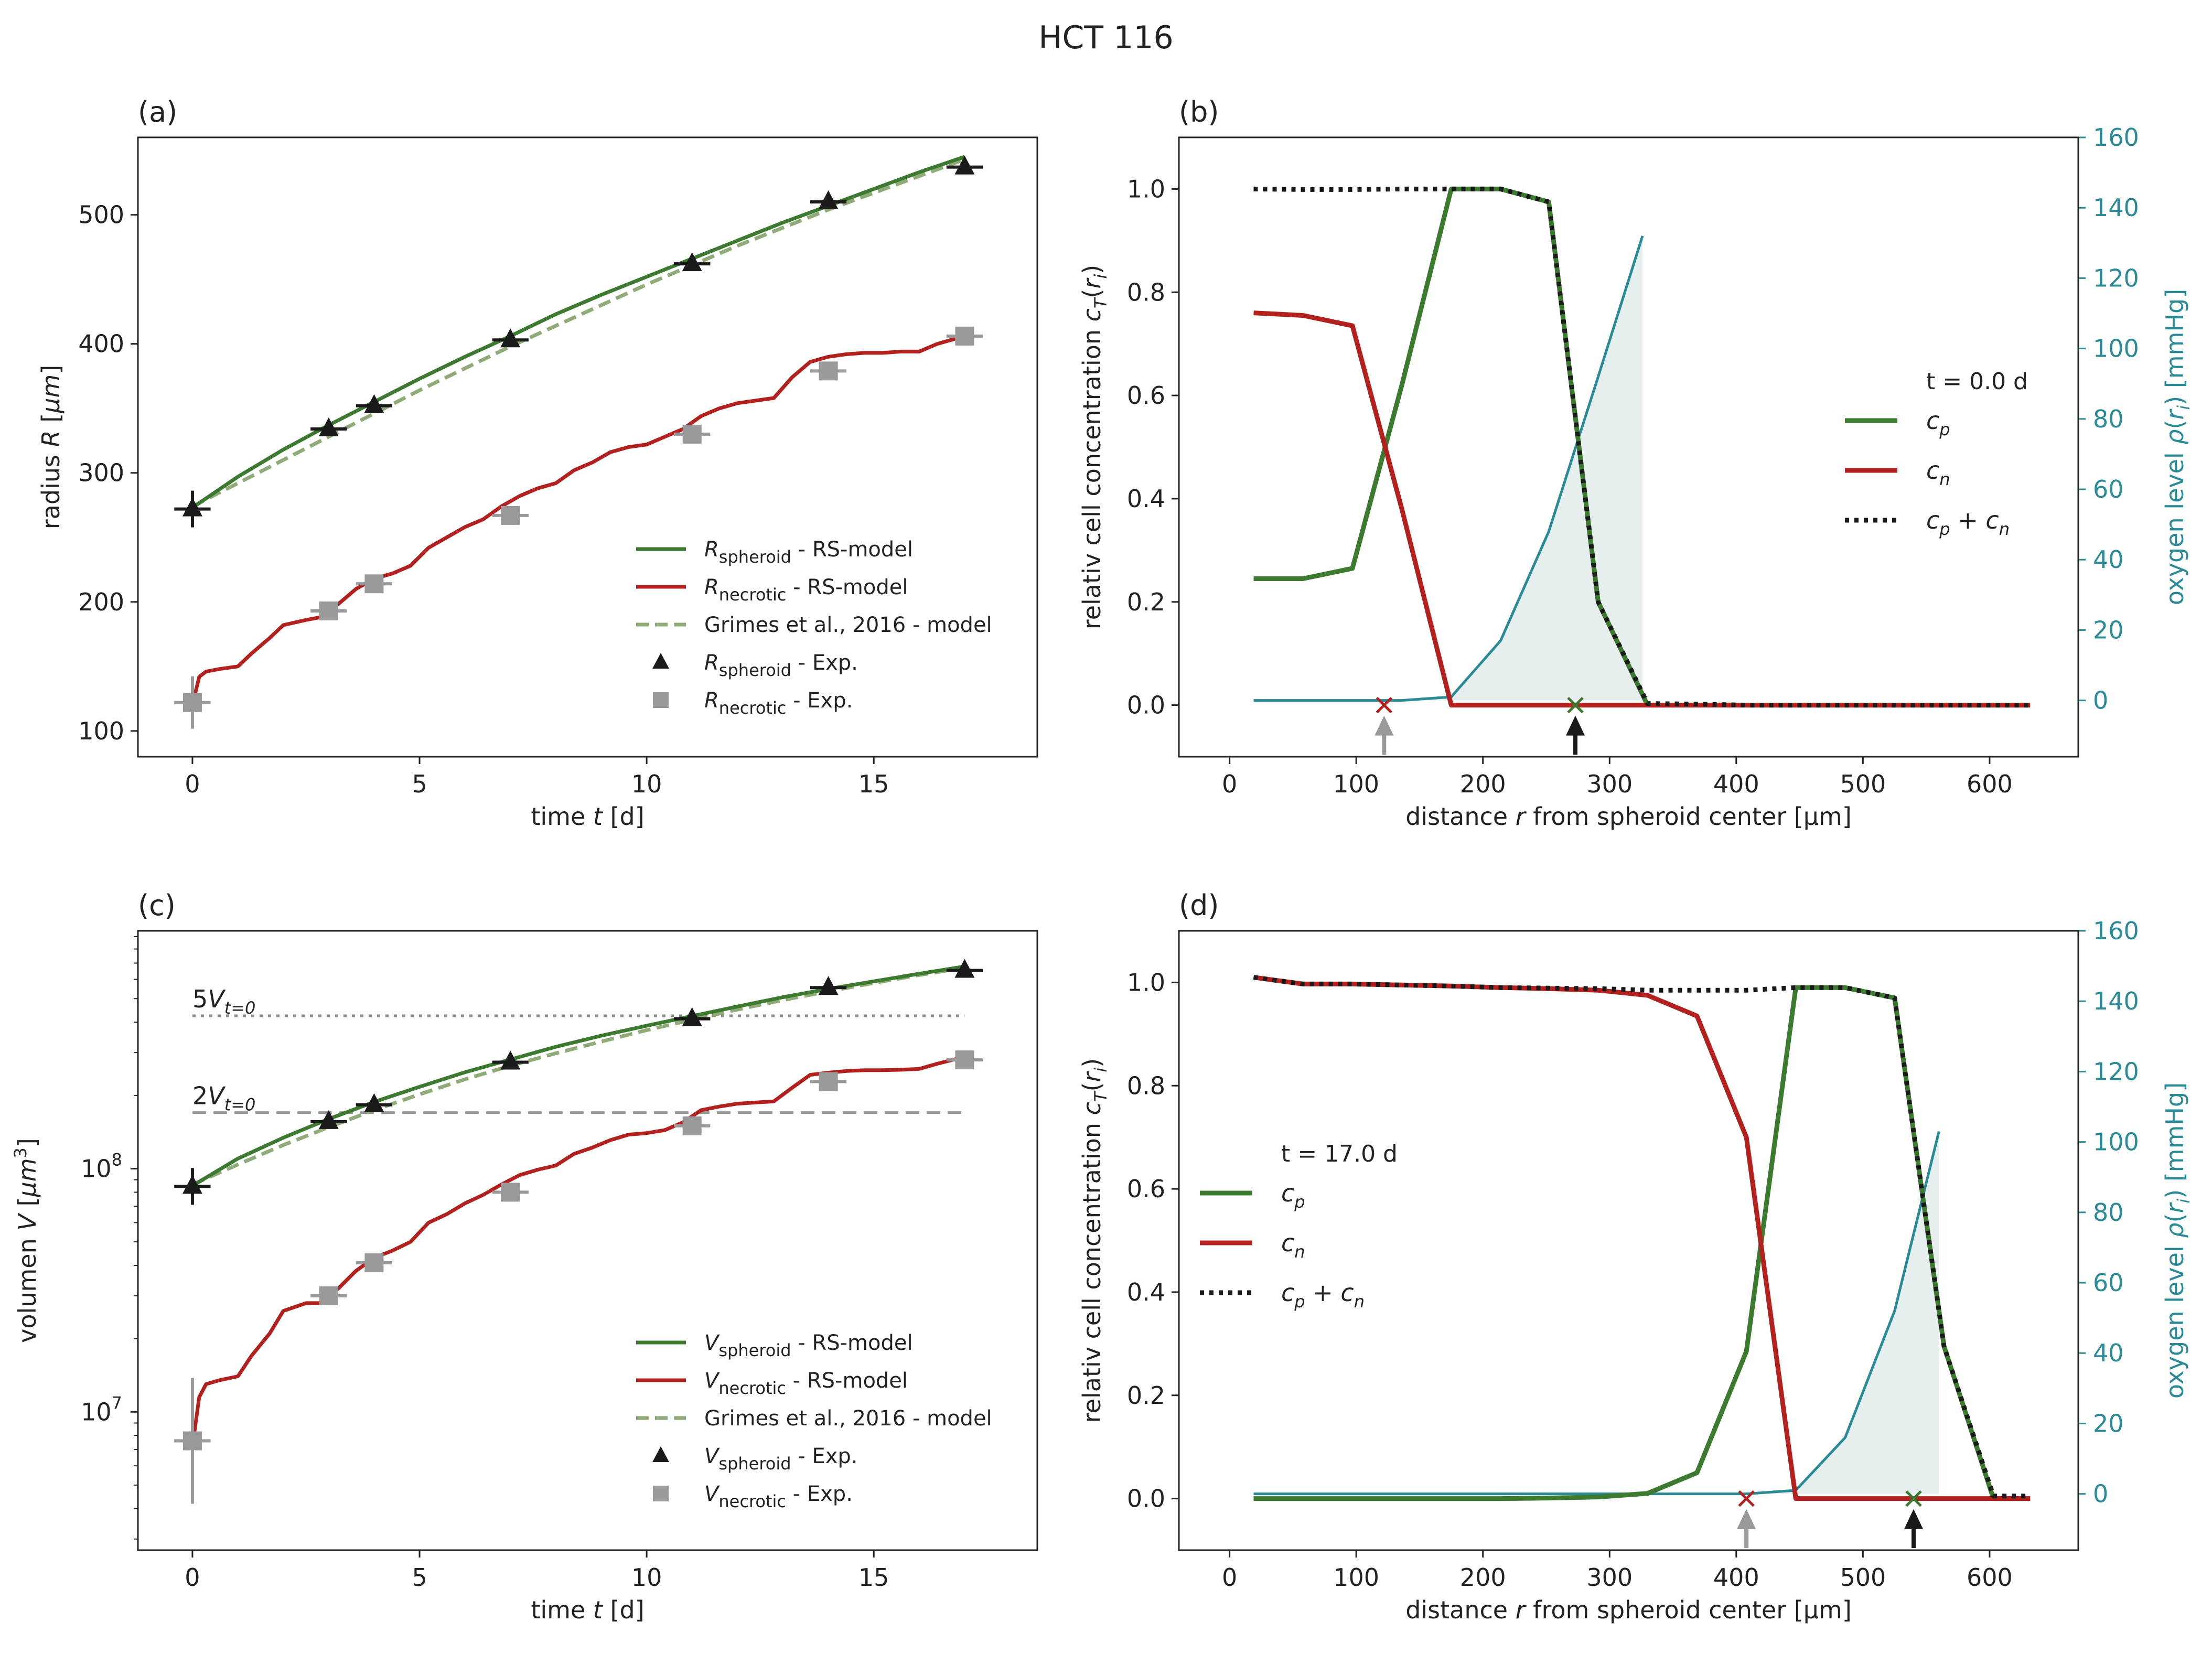  What do you see at coordinates (2116, 1142) in the screenshot?
I see `y2-tick-label: 100` at bounding box center [2116, 1142].